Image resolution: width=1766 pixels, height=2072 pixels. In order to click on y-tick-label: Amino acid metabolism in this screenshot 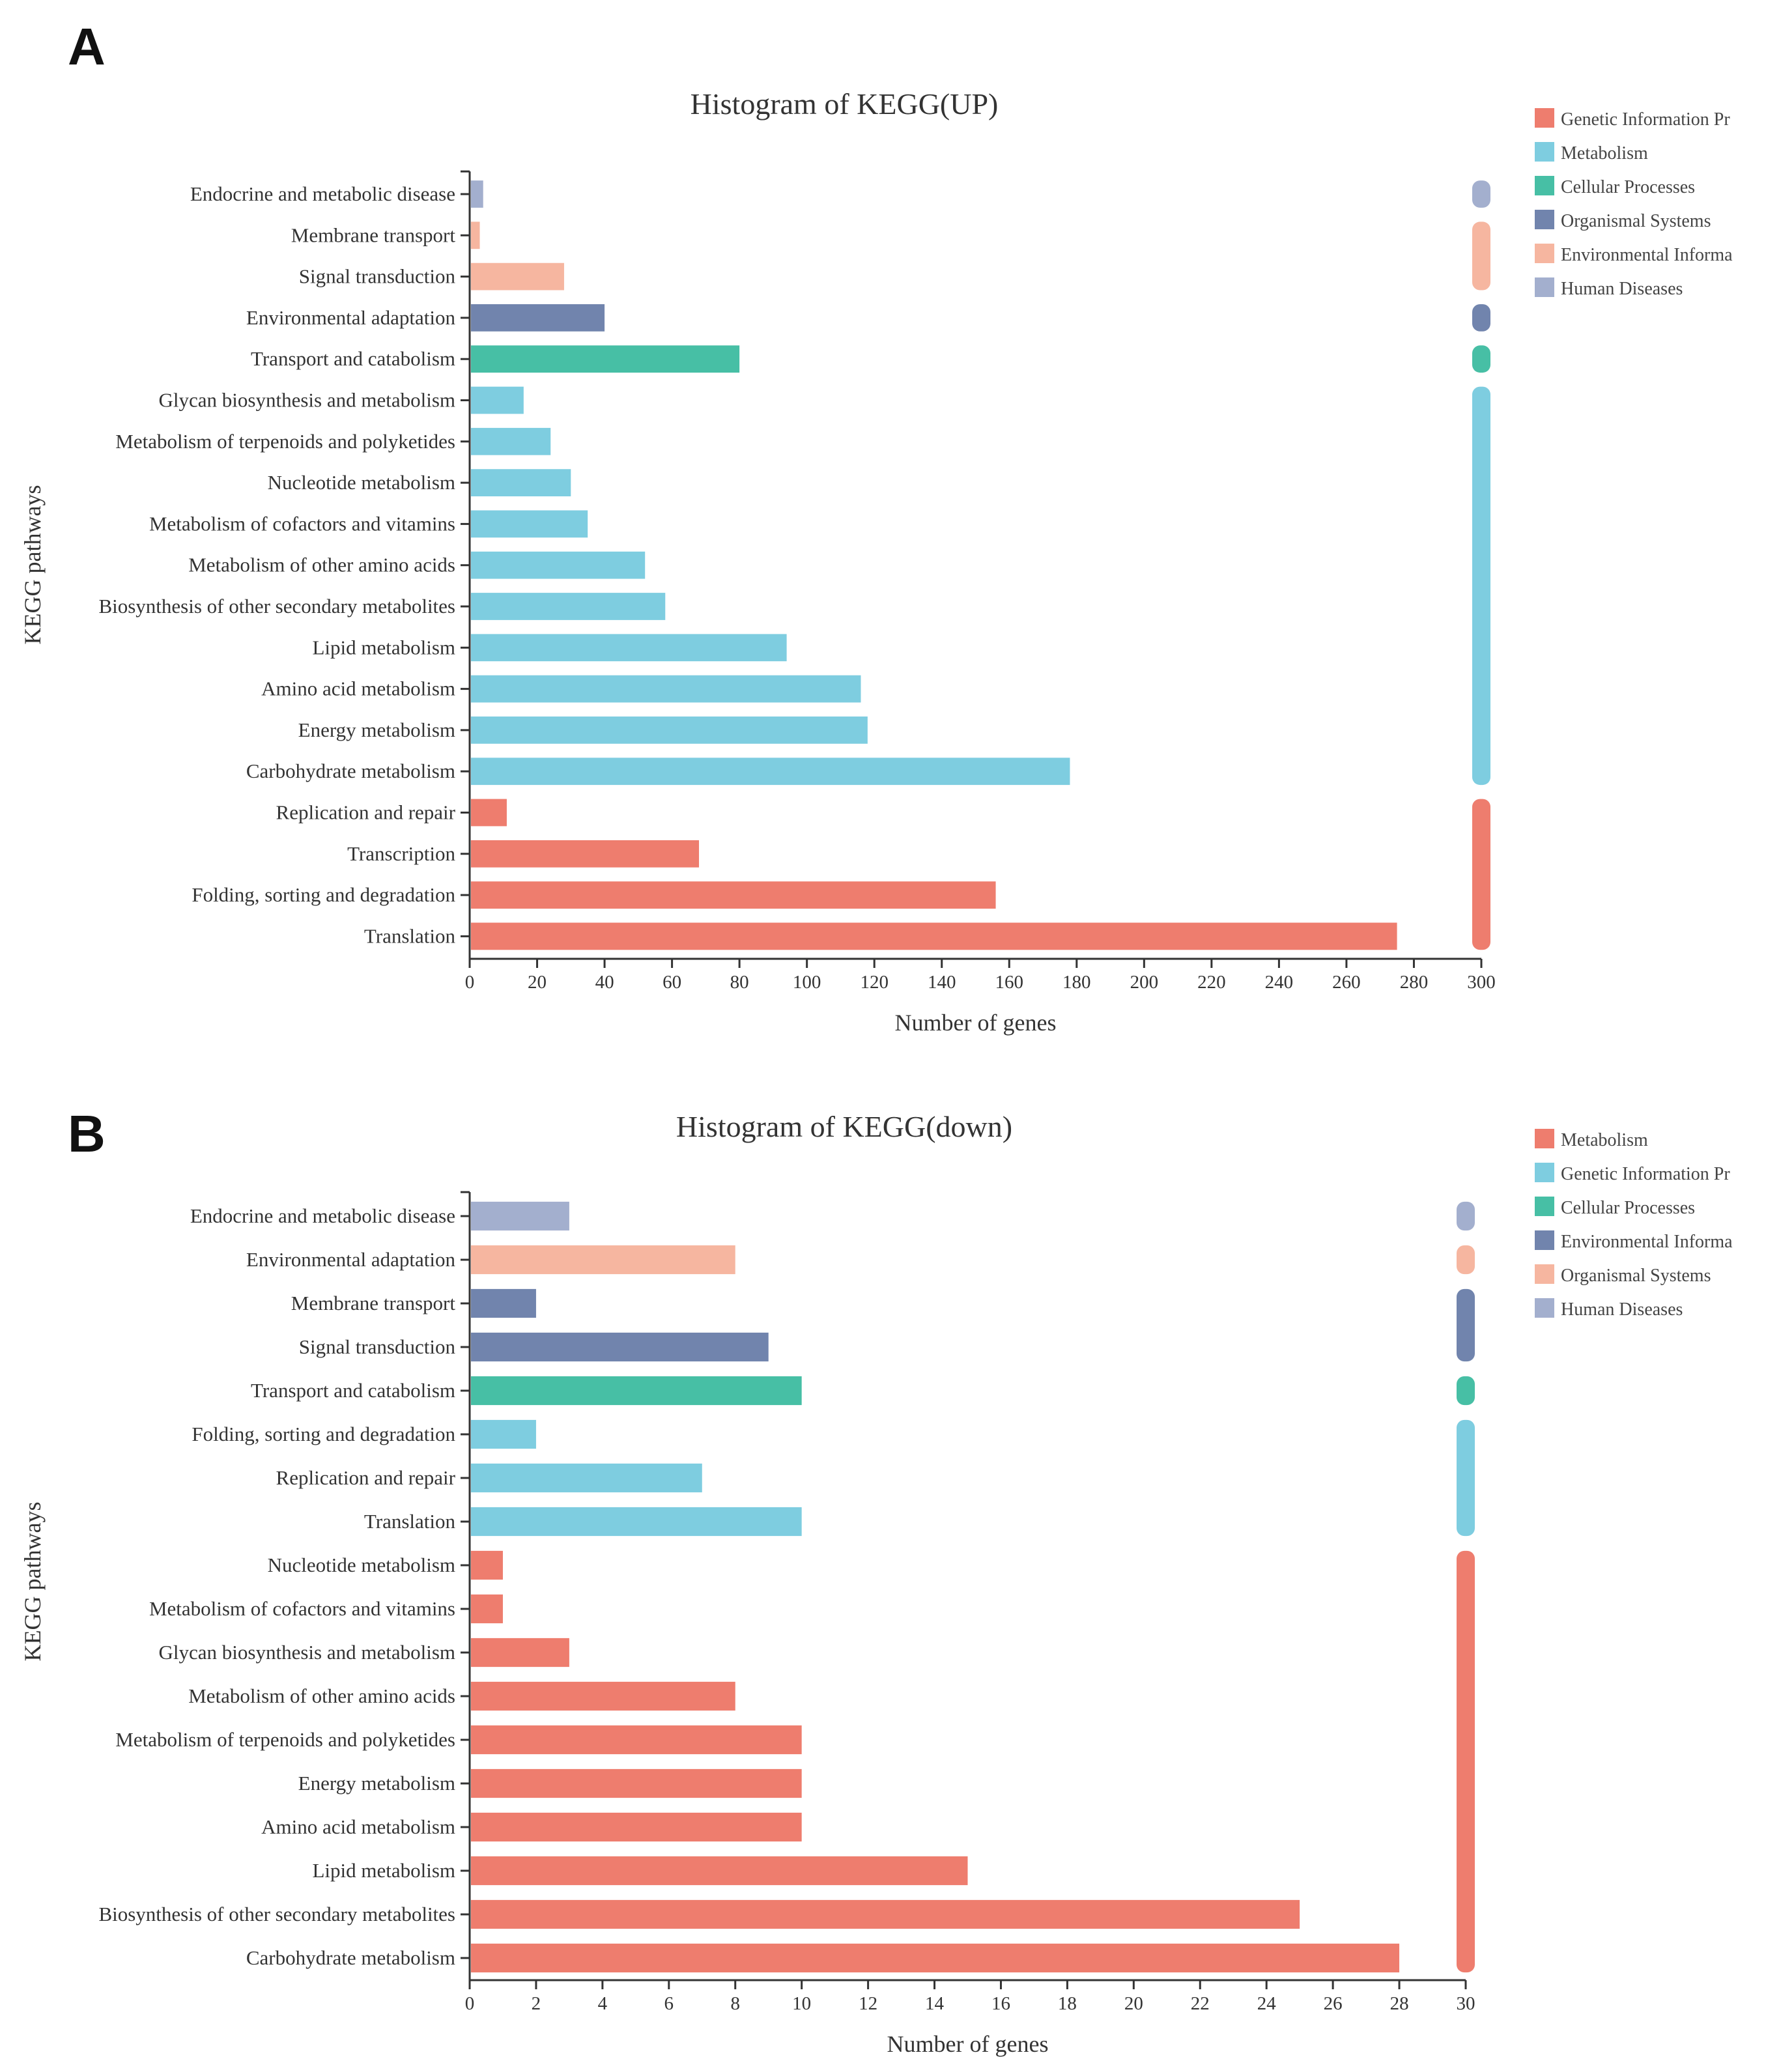, I will do `click(358, 688)`.